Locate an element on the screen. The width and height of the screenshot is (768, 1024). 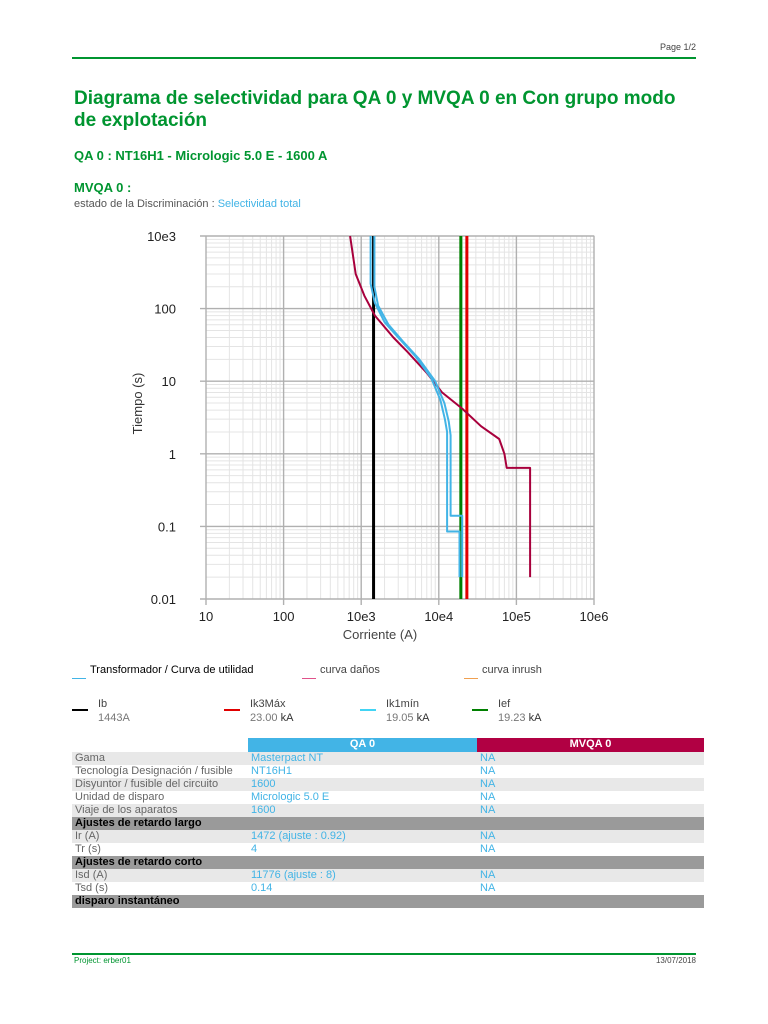
table-header-blank is located at coordinates (160, 745).